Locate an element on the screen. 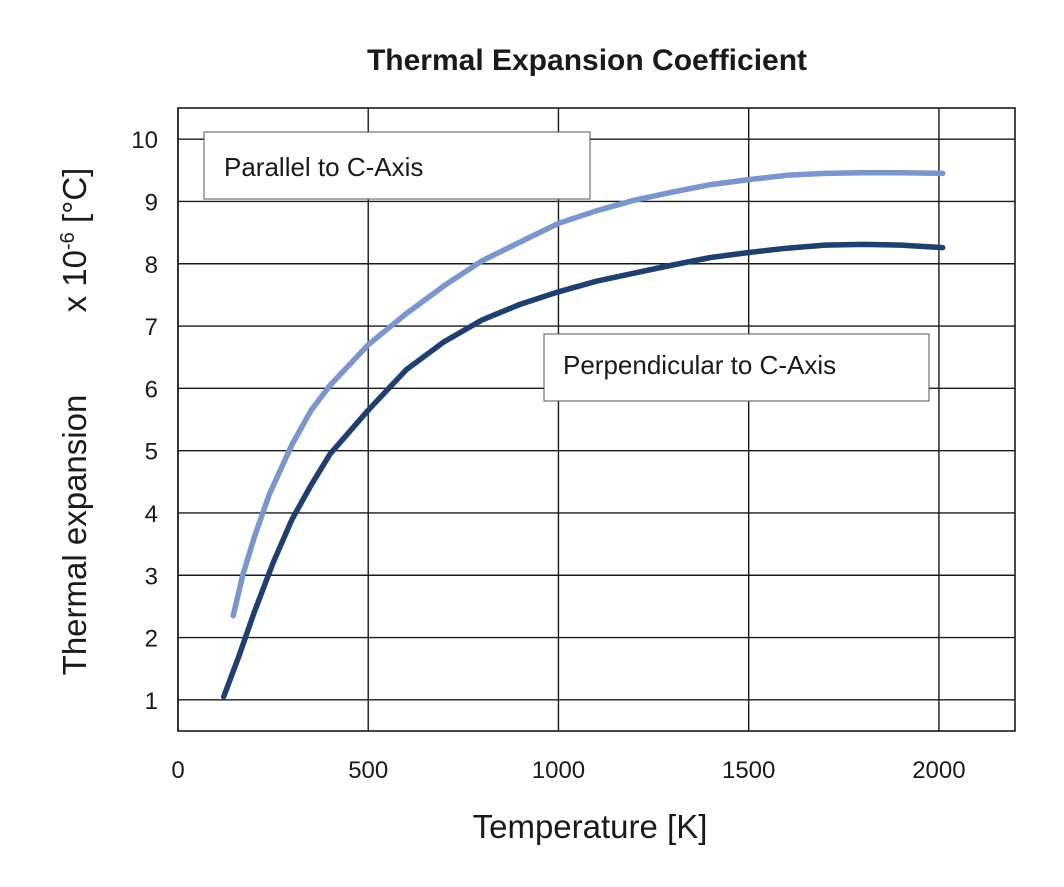 This screenshot has height=887, width=1064. y-axis-label: Thermal expansion is located at coordinates (74, 535).